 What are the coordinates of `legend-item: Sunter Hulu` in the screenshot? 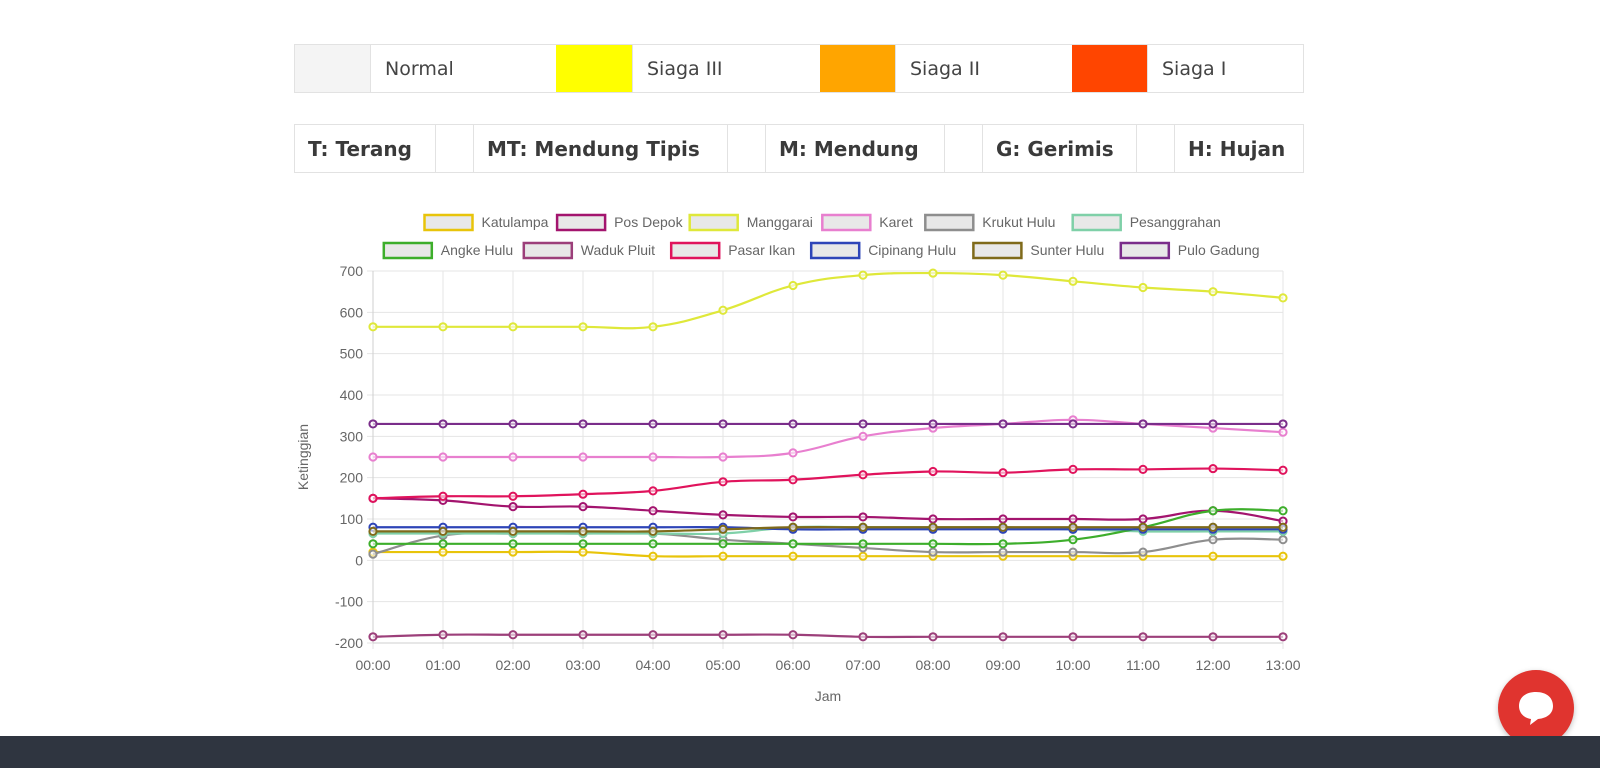 It's located at (1038, 250).